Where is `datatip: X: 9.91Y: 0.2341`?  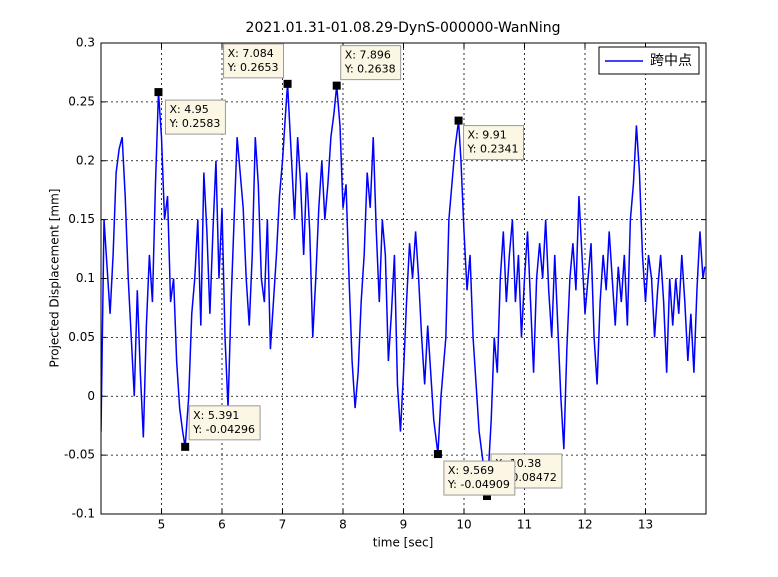 datatip: X: 9.91Y: 0.2341 is located at coordinates (489, 138).